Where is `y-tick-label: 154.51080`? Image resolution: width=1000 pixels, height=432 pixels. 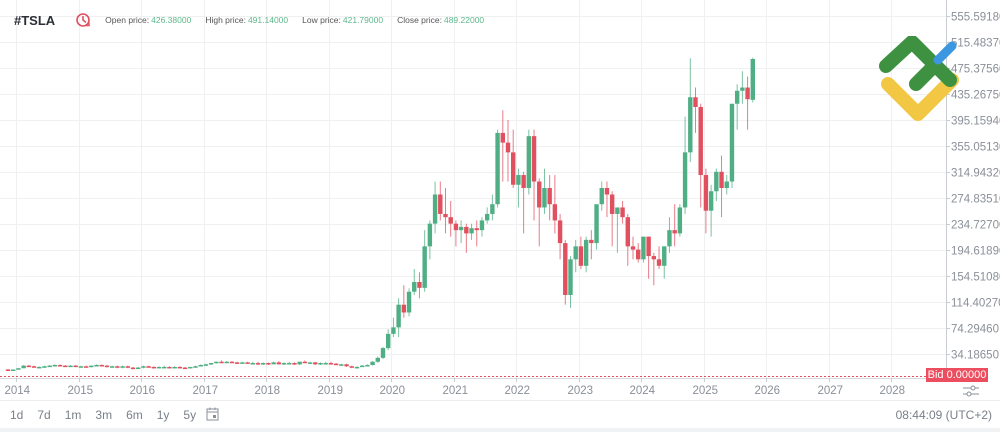 y-tick-label: 154.51080 is located at coordinates (975, 278).